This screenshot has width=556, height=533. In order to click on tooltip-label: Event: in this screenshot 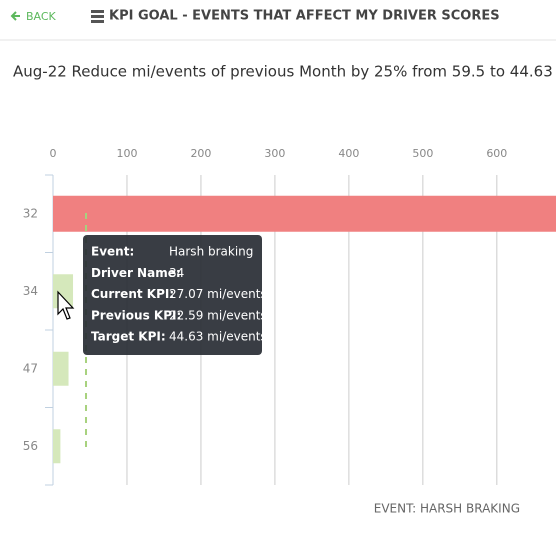, I will do `click(112, 252)`.